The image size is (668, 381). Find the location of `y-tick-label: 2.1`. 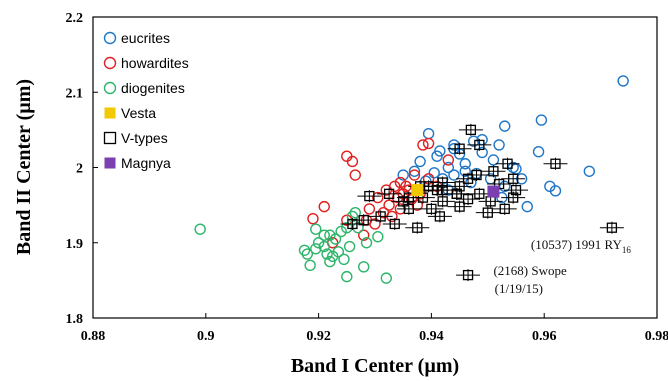

y-tick-label: 2.1 is located at coordinates (75, 93).